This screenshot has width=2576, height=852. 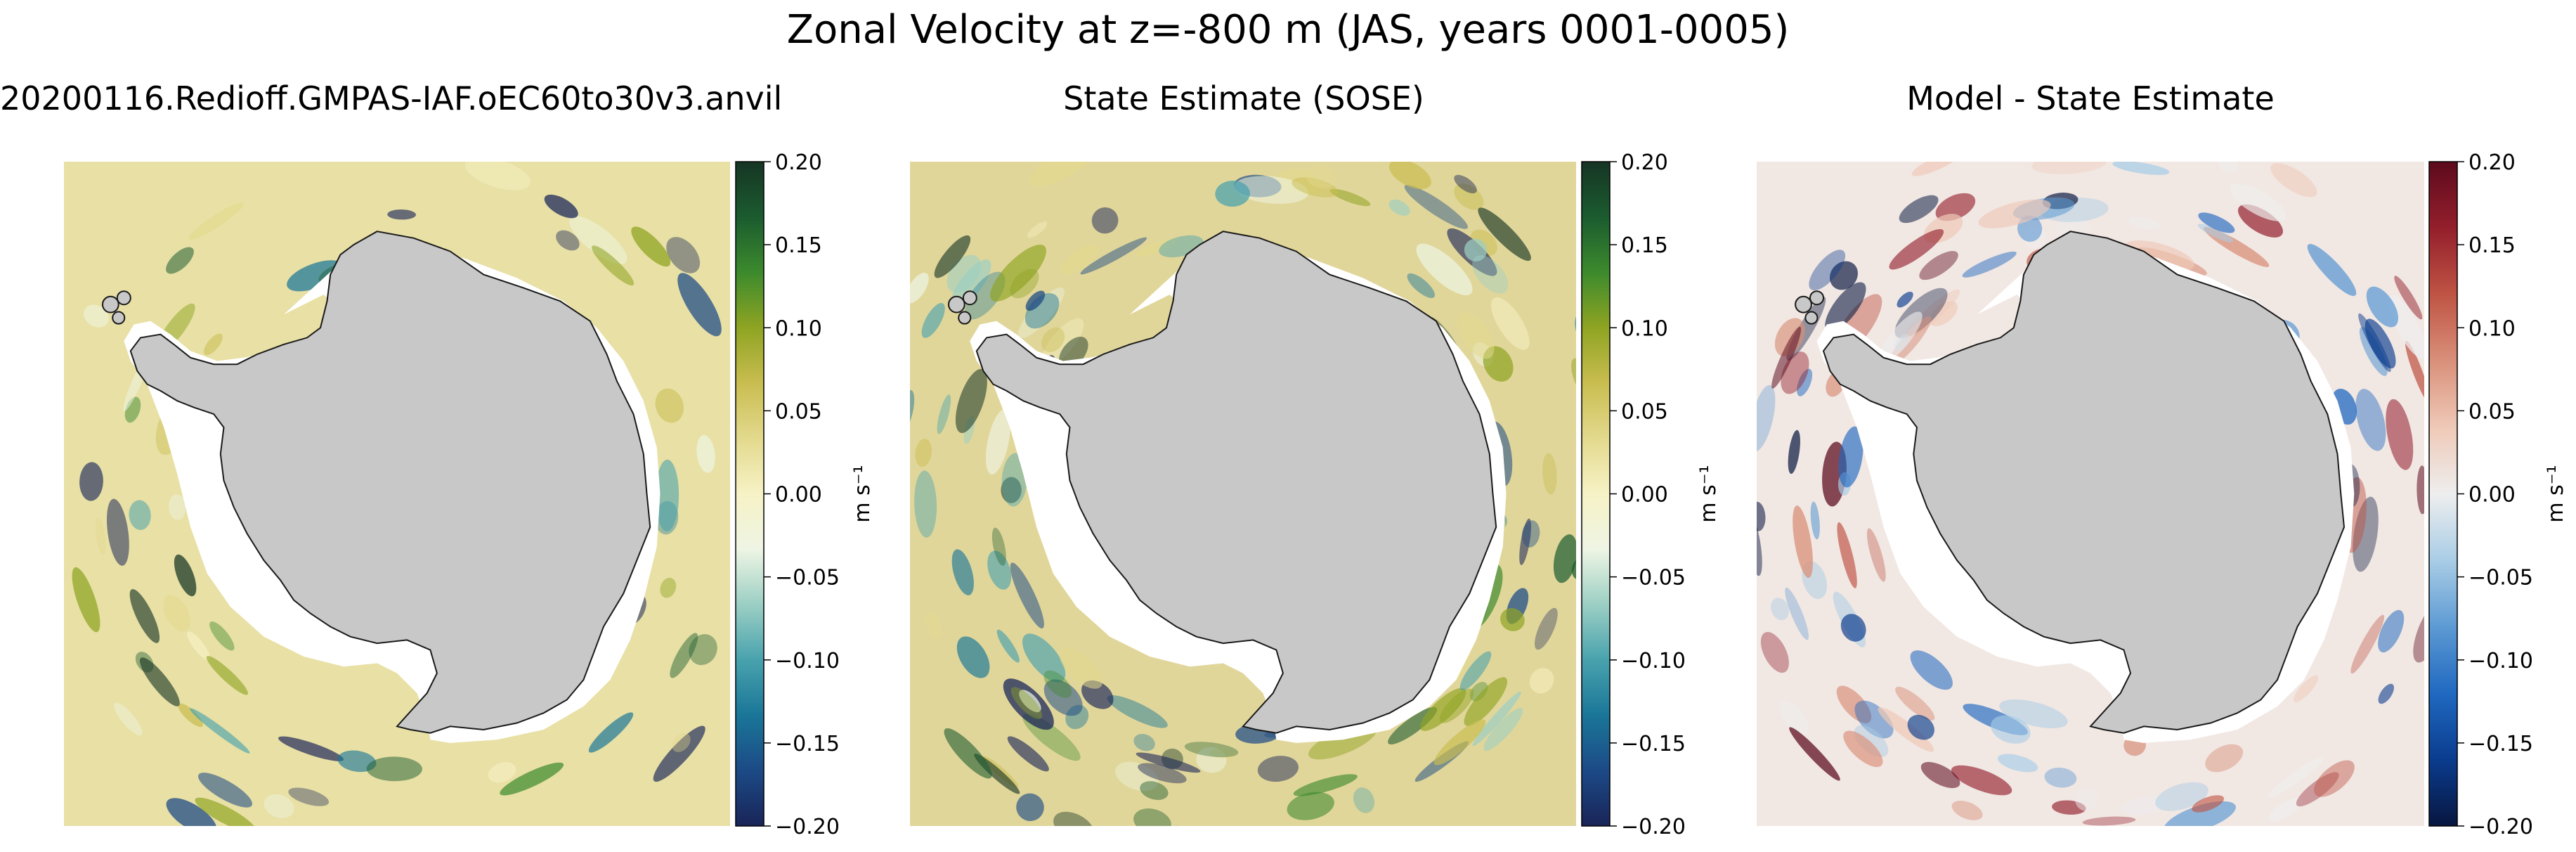 What do you see at coordinates (1243, 98) in the screenshot?
I see `panel-2-title: State Estimate (SOSE)` at bounding box center [1243, 98].